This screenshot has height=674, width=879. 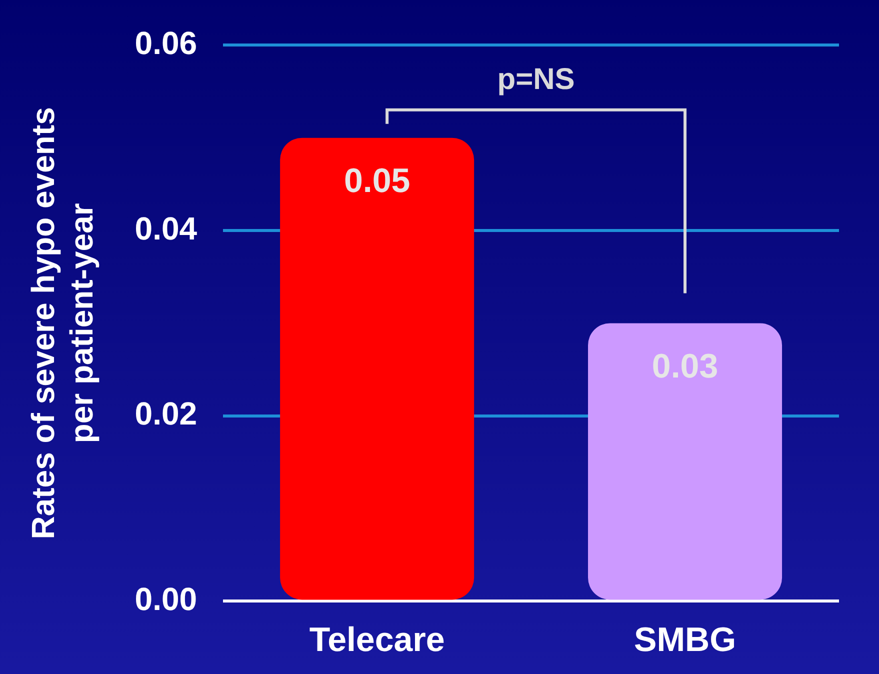 I want to click on data-label: 0.03, so click(x=685, y=367).